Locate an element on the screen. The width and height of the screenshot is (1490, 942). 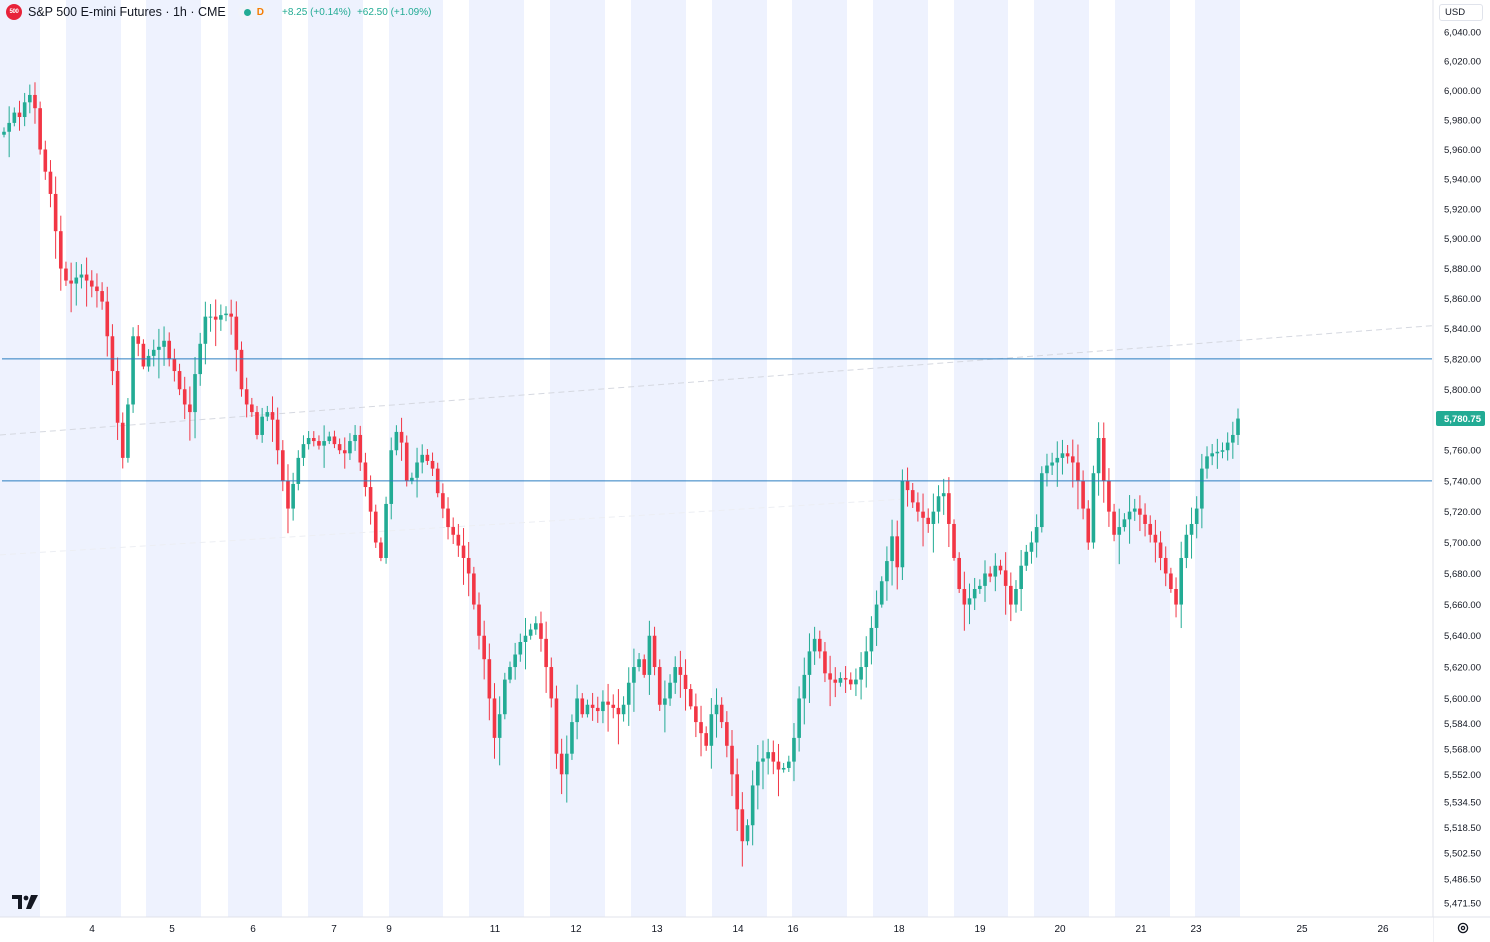
currency-button: USD is located at coordinates (1461, 12).